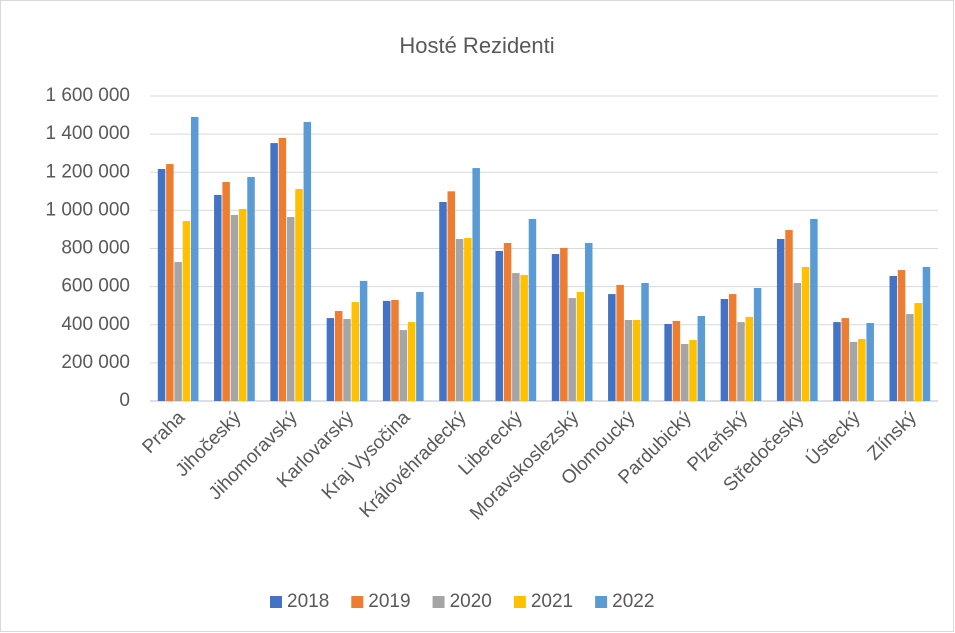 The width and height of the screenshot is (955, 633). What do you see at coordinates (552, 601) in the screenshot?
I see `legend-label: 2021` at bounding box center [552, 601].